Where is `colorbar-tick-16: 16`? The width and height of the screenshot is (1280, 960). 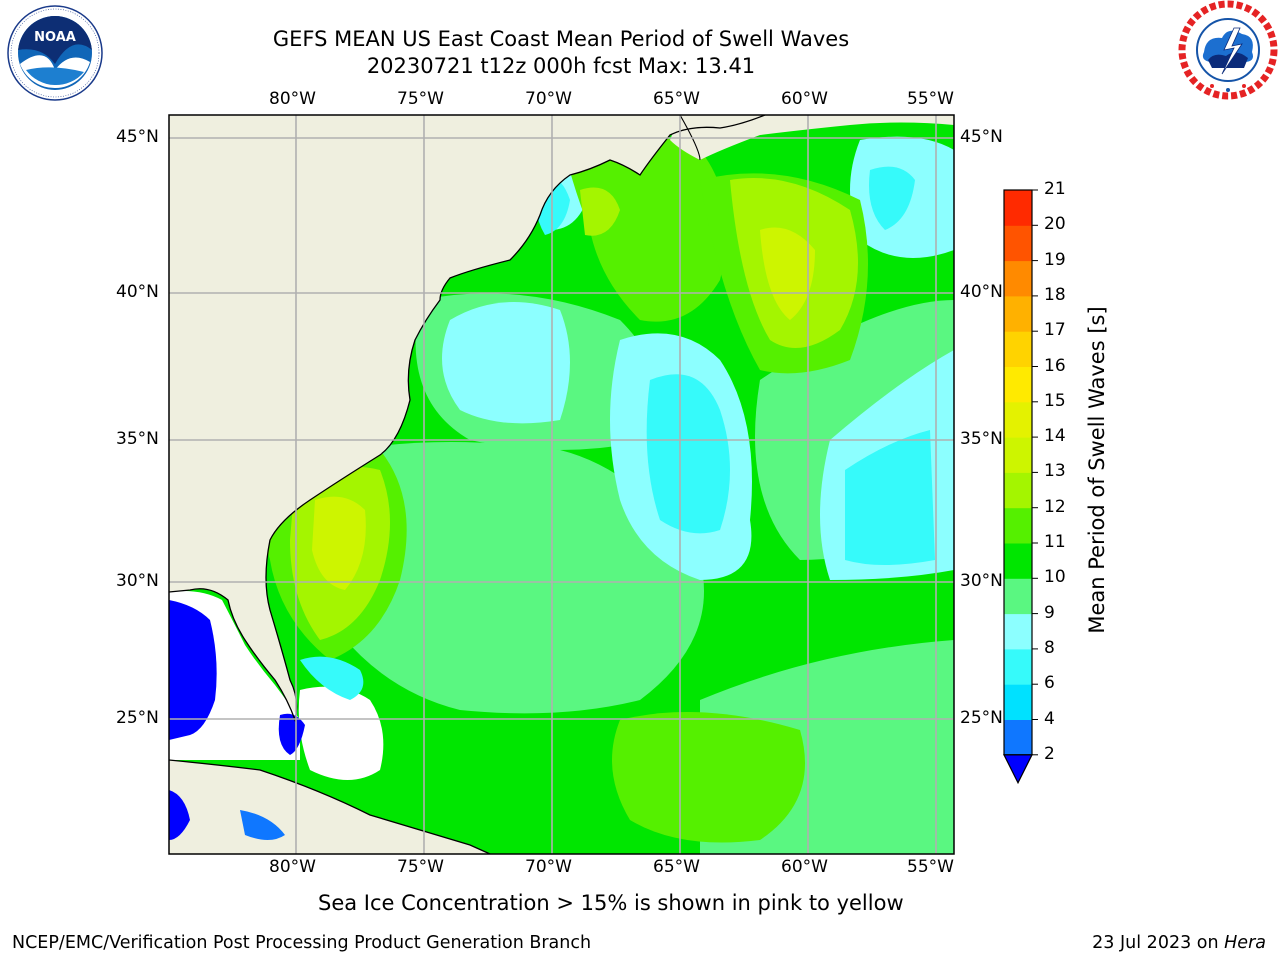 colorbar-tick-16: 16 is located at coordinates (1055, 365).